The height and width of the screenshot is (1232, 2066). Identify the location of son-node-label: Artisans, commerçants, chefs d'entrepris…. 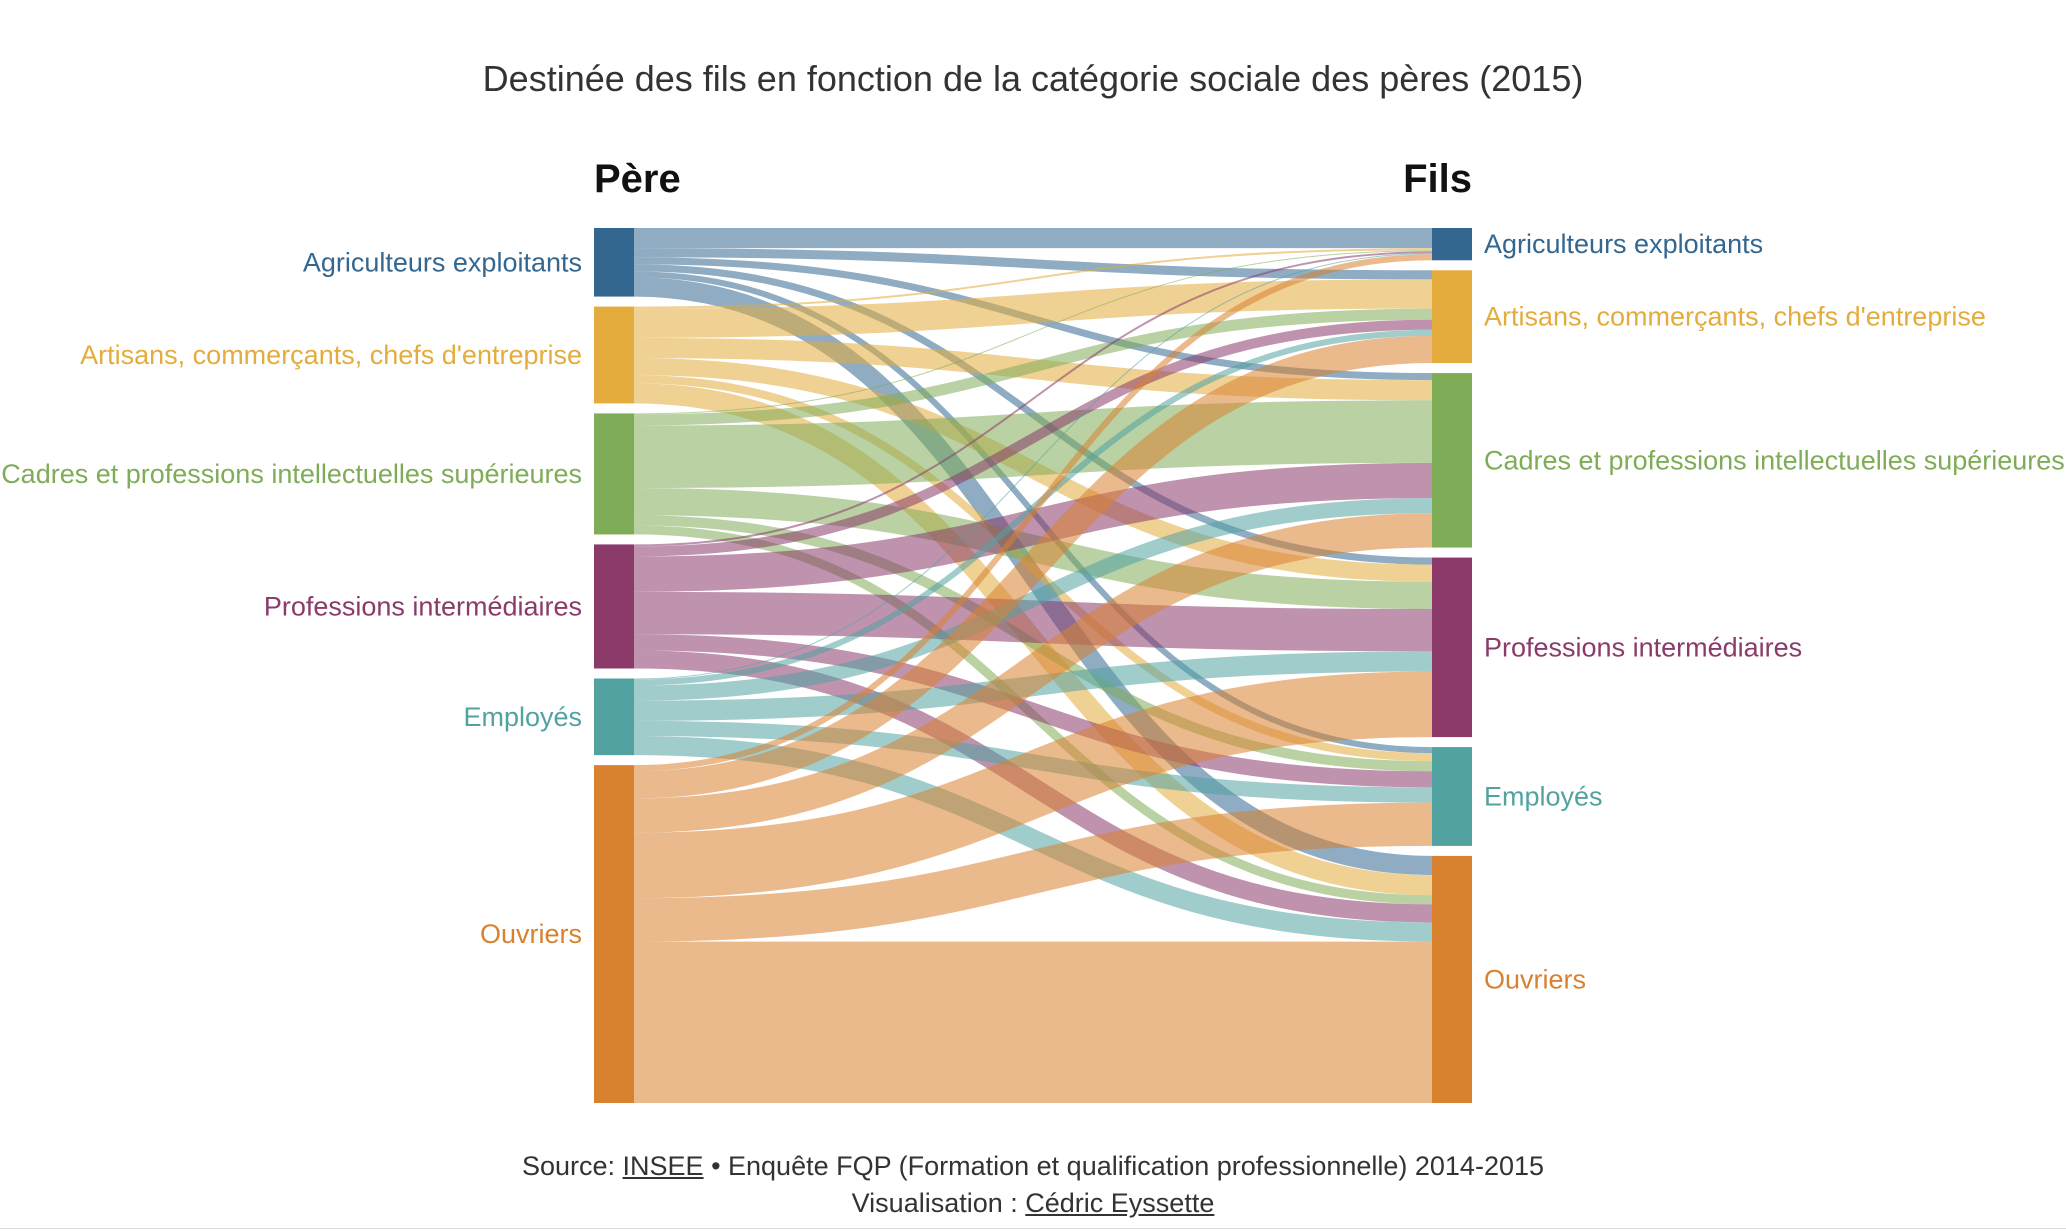
(1735, 317).